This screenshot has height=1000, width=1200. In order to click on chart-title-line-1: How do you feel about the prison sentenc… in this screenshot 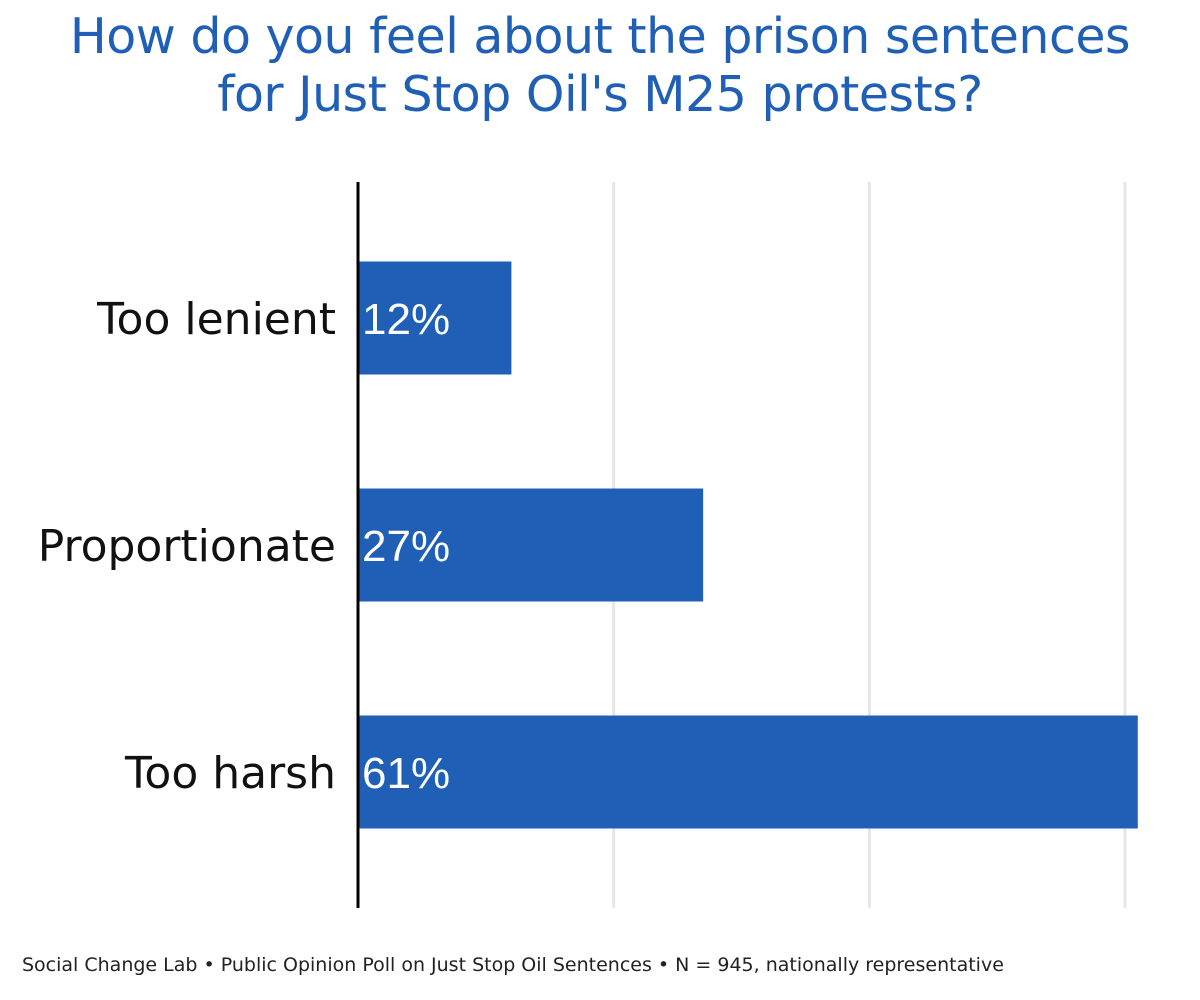, I will do `click(600, 36)`.